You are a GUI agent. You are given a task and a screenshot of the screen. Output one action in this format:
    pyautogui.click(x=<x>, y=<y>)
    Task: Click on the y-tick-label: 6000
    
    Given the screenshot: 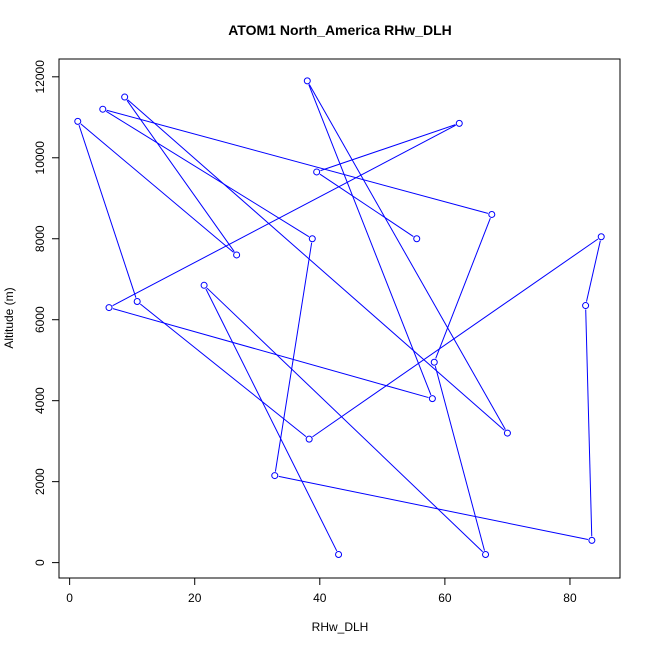 What is the action you would take?
    pyautogui.click(x=40, y=319)
    